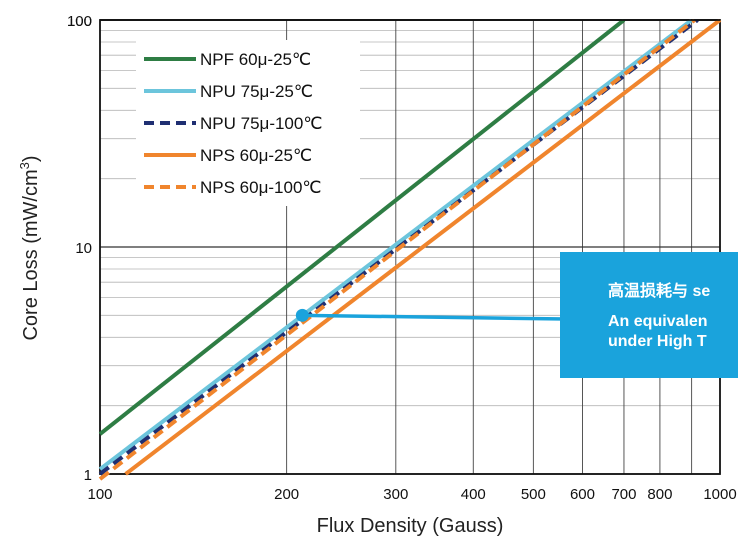 This screenshot has height=543, width=738. What do you see at coordinates (255, 59) in the screenshot?
I see `legend-label: NPF 60μ-25℃` at bounding box center [255, 59].